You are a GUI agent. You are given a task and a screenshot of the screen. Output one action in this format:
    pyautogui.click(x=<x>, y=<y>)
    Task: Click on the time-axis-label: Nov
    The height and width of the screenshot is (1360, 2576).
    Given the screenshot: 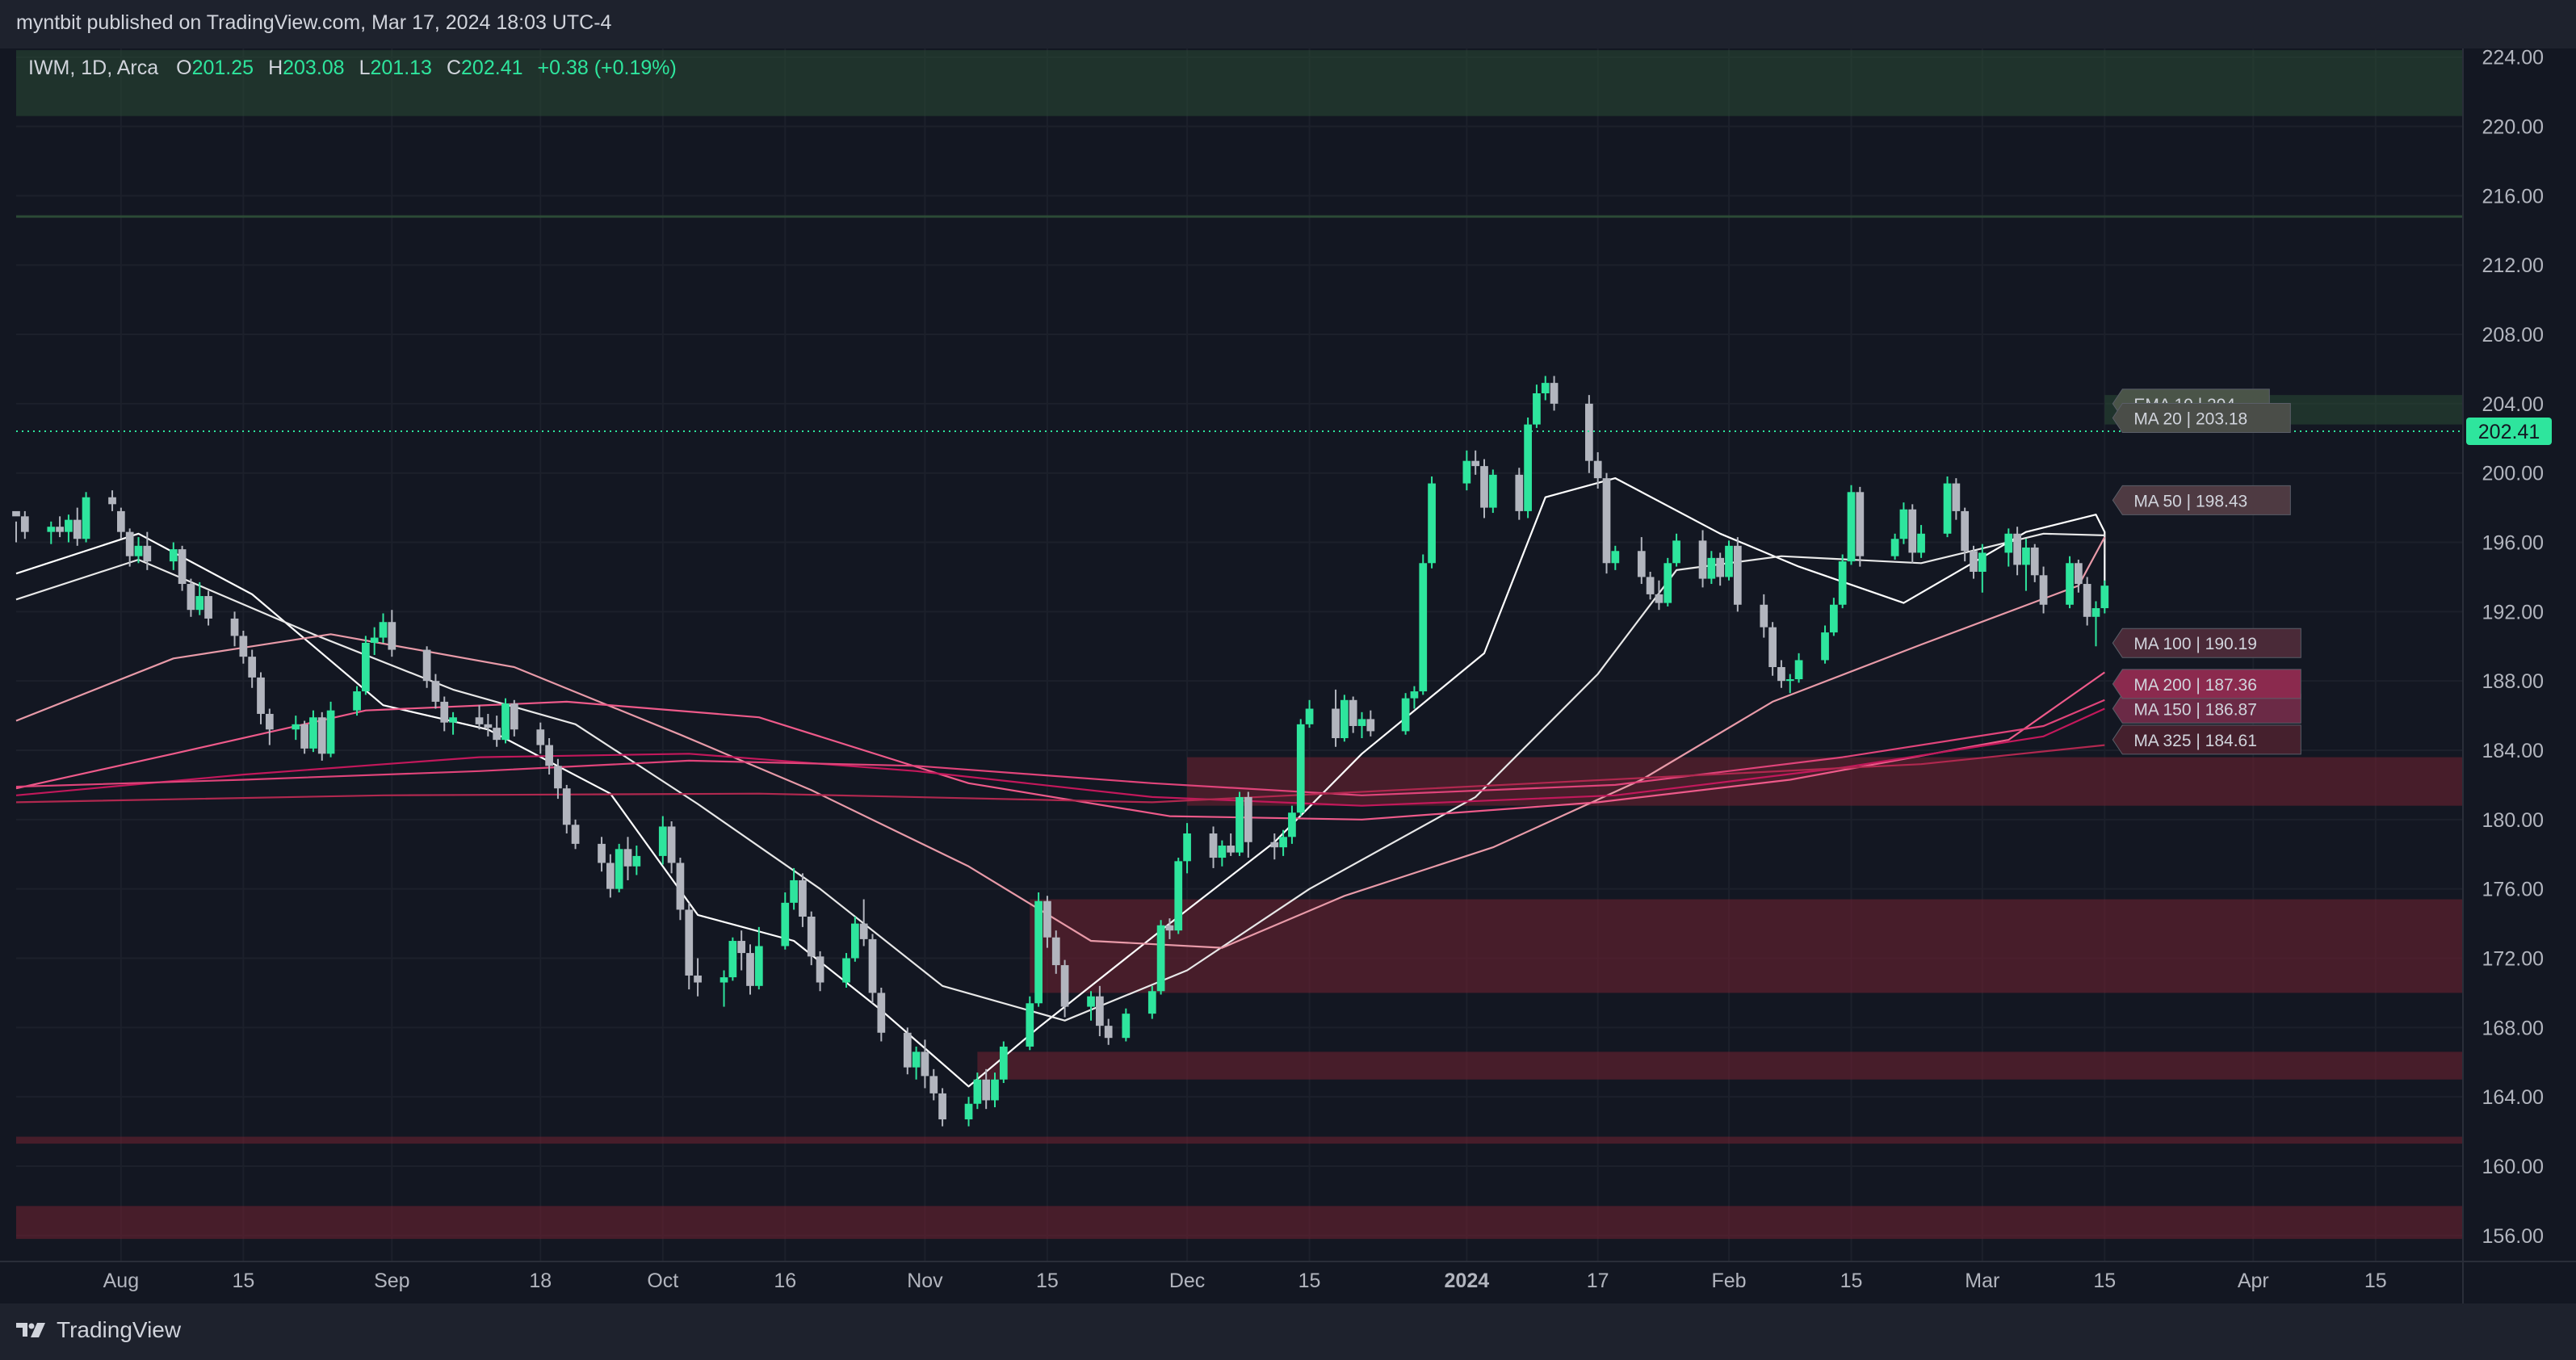 What is the action you would take?
    pyautogui.click(x=925, y=1281)
    